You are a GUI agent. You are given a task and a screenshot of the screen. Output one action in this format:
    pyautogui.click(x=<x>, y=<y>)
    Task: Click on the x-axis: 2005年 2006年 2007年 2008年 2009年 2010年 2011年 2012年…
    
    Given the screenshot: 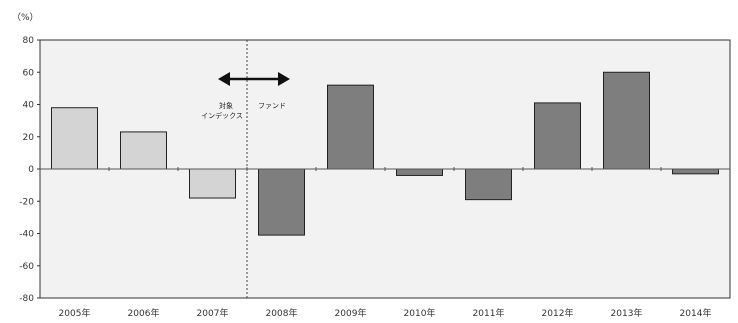 What is the action you would take?
    pyautogui.click(x=385, y=313)
    